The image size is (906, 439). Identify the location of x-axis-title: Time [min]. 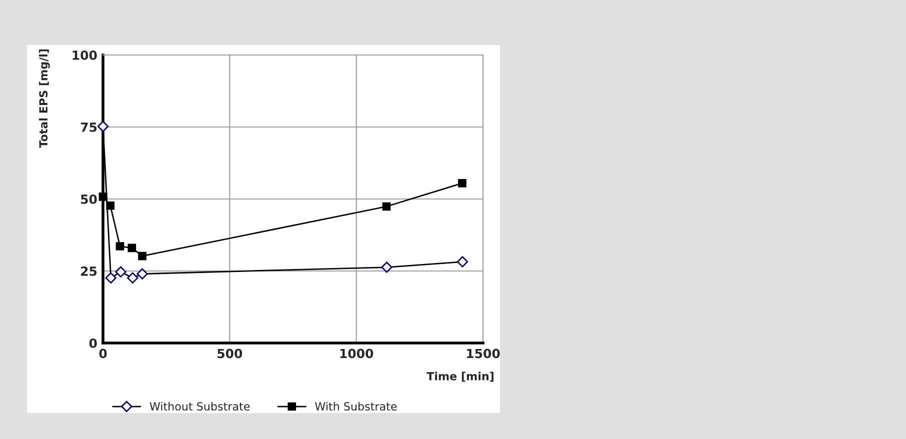
(460, 377).